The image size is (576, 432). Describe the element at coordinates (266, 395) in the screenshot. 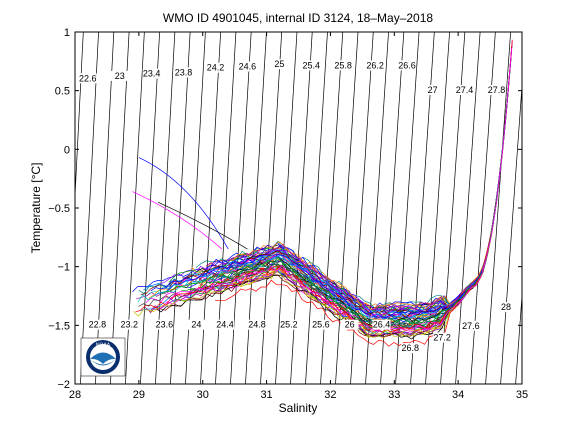

I see `x-tick-label: 31` at that location.